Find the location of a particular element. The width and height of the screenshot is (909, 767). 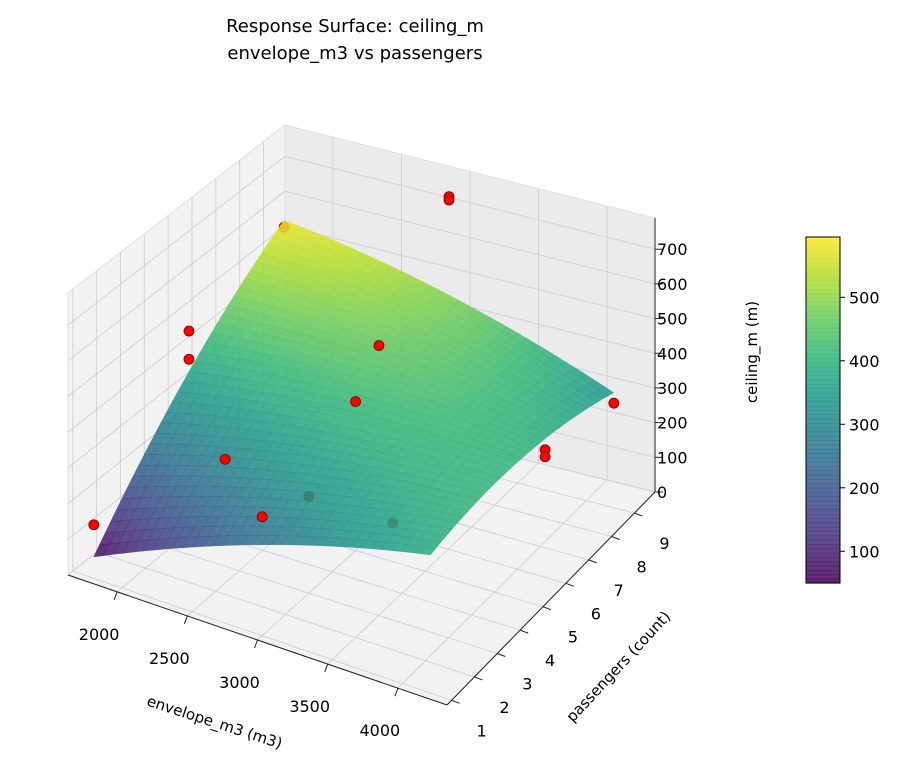

y-tick-label: 9 is located at coordinates (664, 543).